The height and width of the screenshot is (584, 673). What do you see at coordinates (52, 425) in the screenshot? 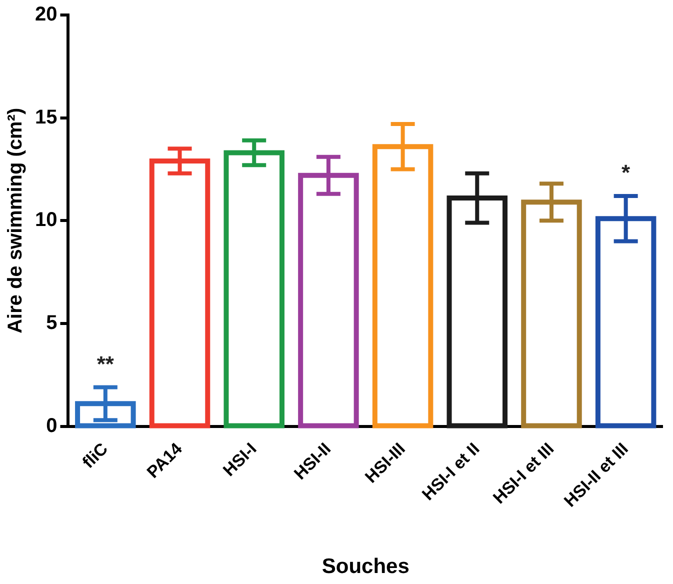
I see `y-tick-label: 0` at bounding box center [52, 425].